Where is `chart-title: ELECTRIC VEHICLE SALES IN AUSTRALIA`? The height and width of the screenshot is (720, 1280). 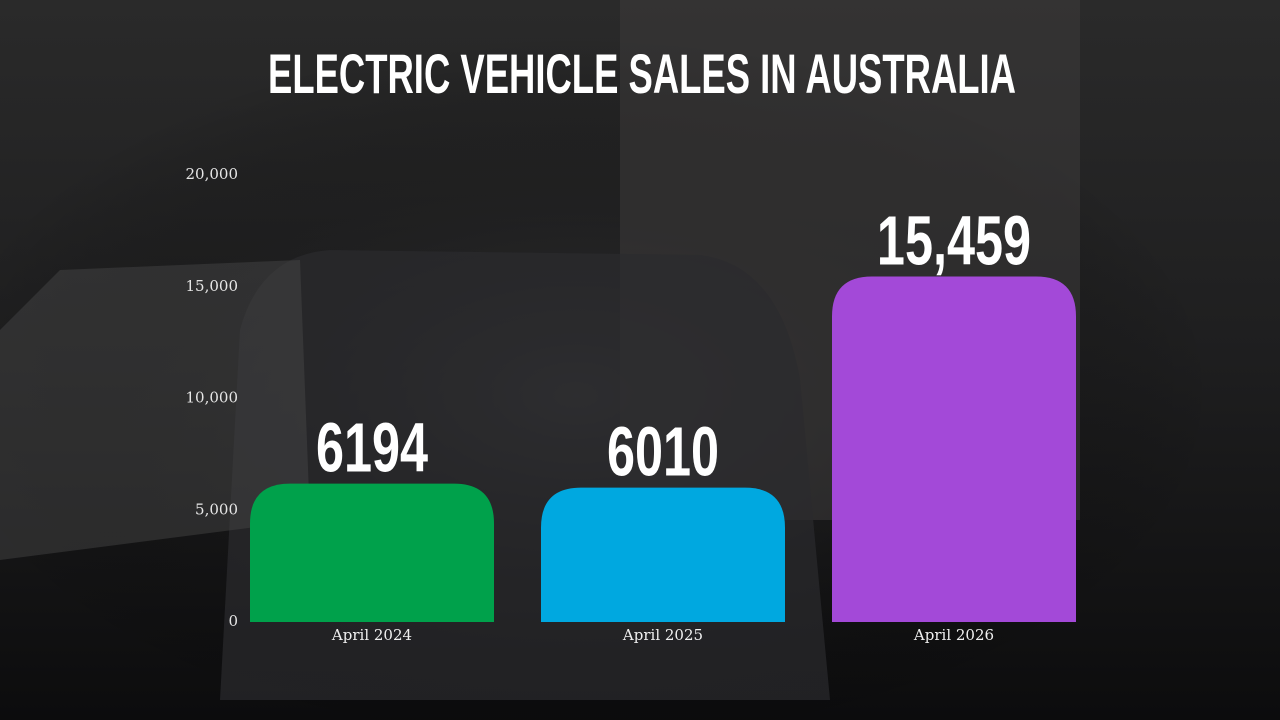 chart-title: ELECTRIC VEHICLE SALES IN AUSTRALIA is located at coordinates (642, 73).